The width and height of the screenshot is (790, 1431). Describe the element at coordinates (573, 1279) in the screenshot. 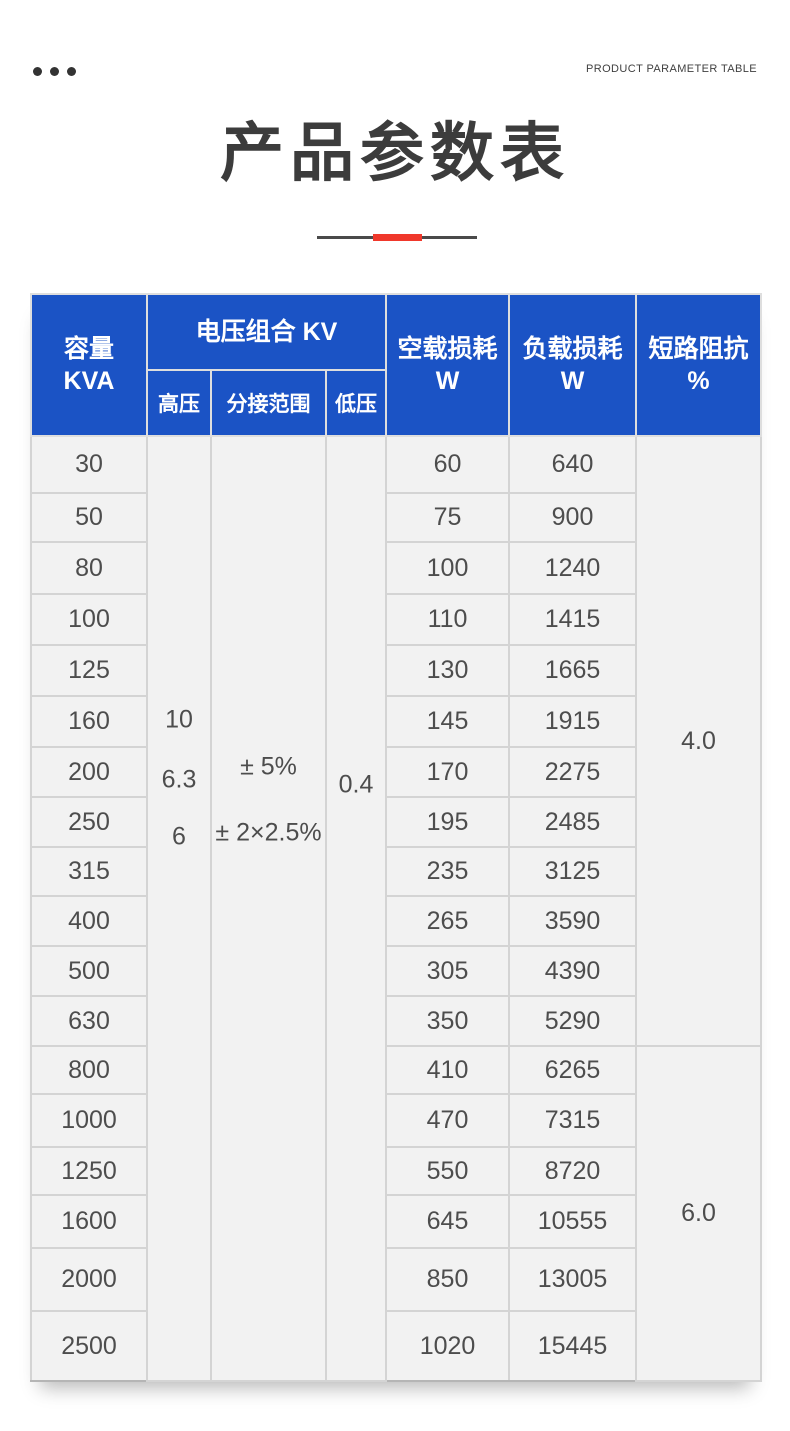

I see `load-loss-cell: 13005` at that location.